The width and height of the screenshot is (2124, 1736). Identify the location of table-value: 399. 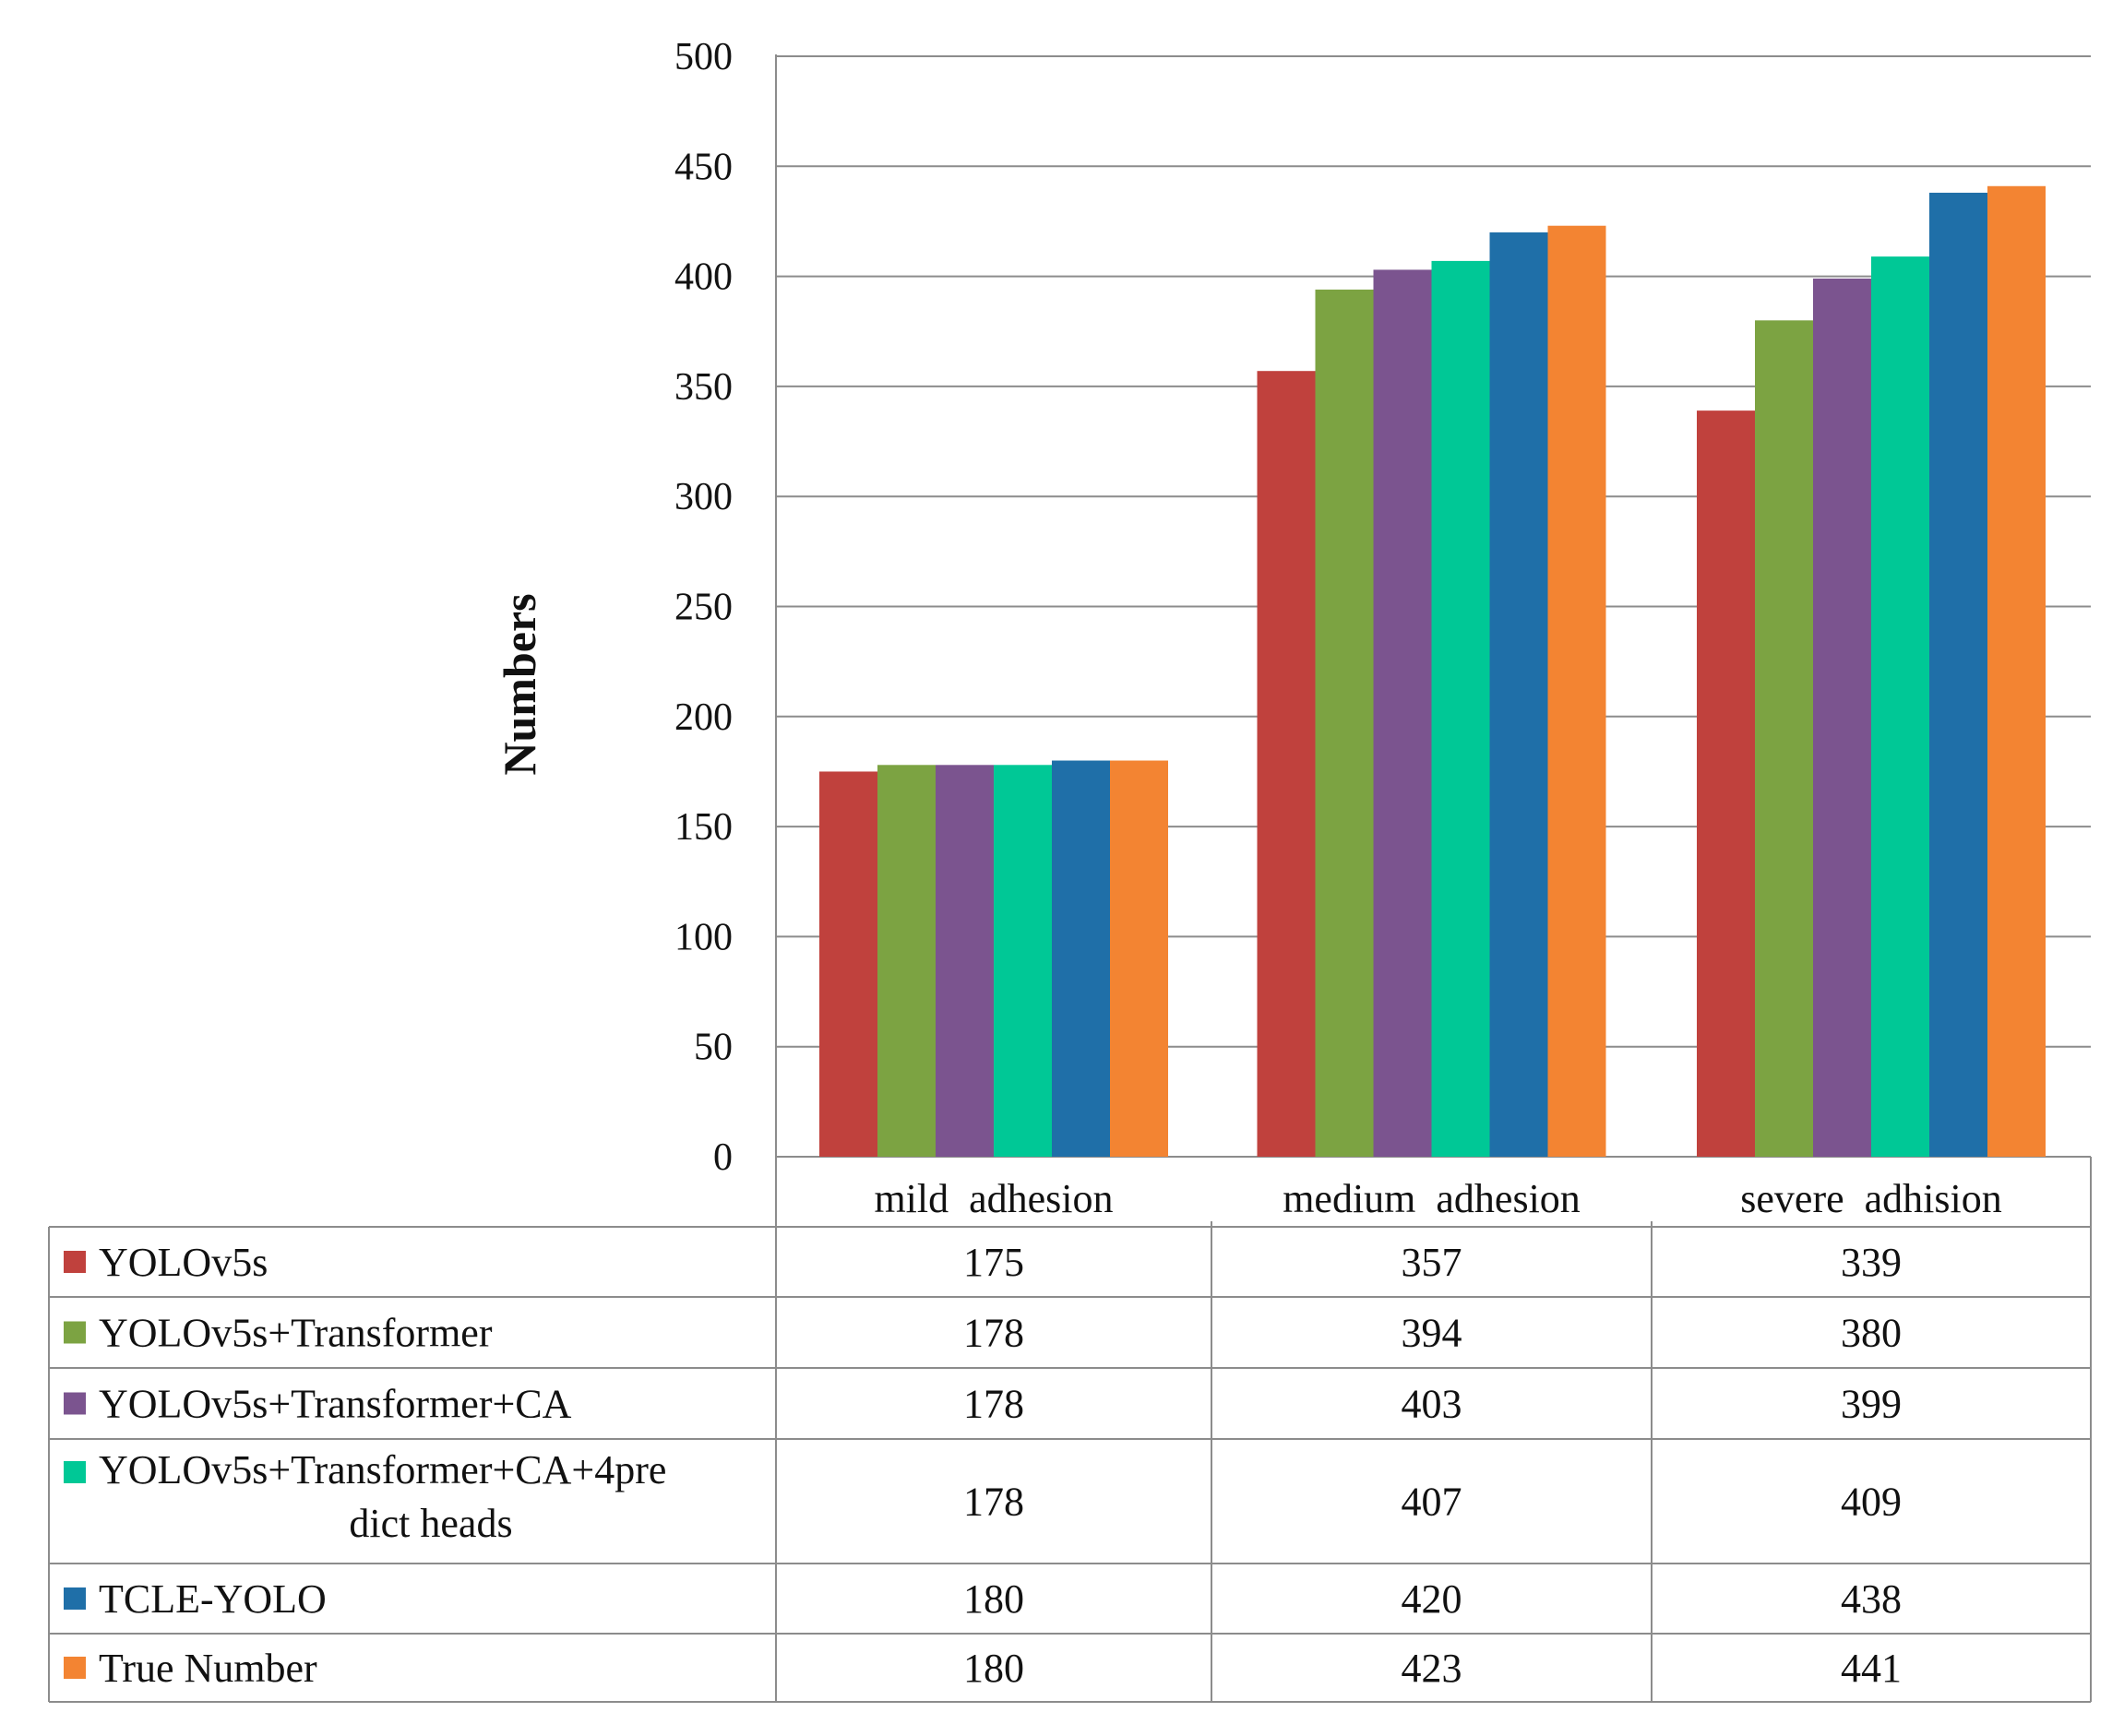
(1872, 1404).